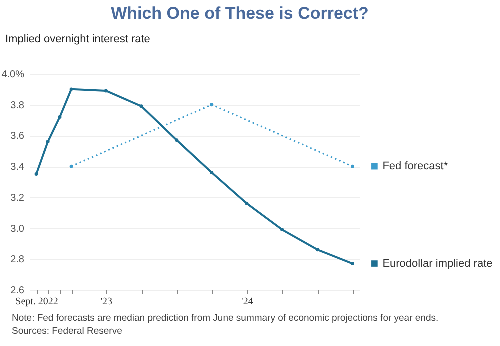 Image resolution: width=500 pixels, height=346 pixels. I want to click on y-tick-label: 2.8, so click(17, 260).